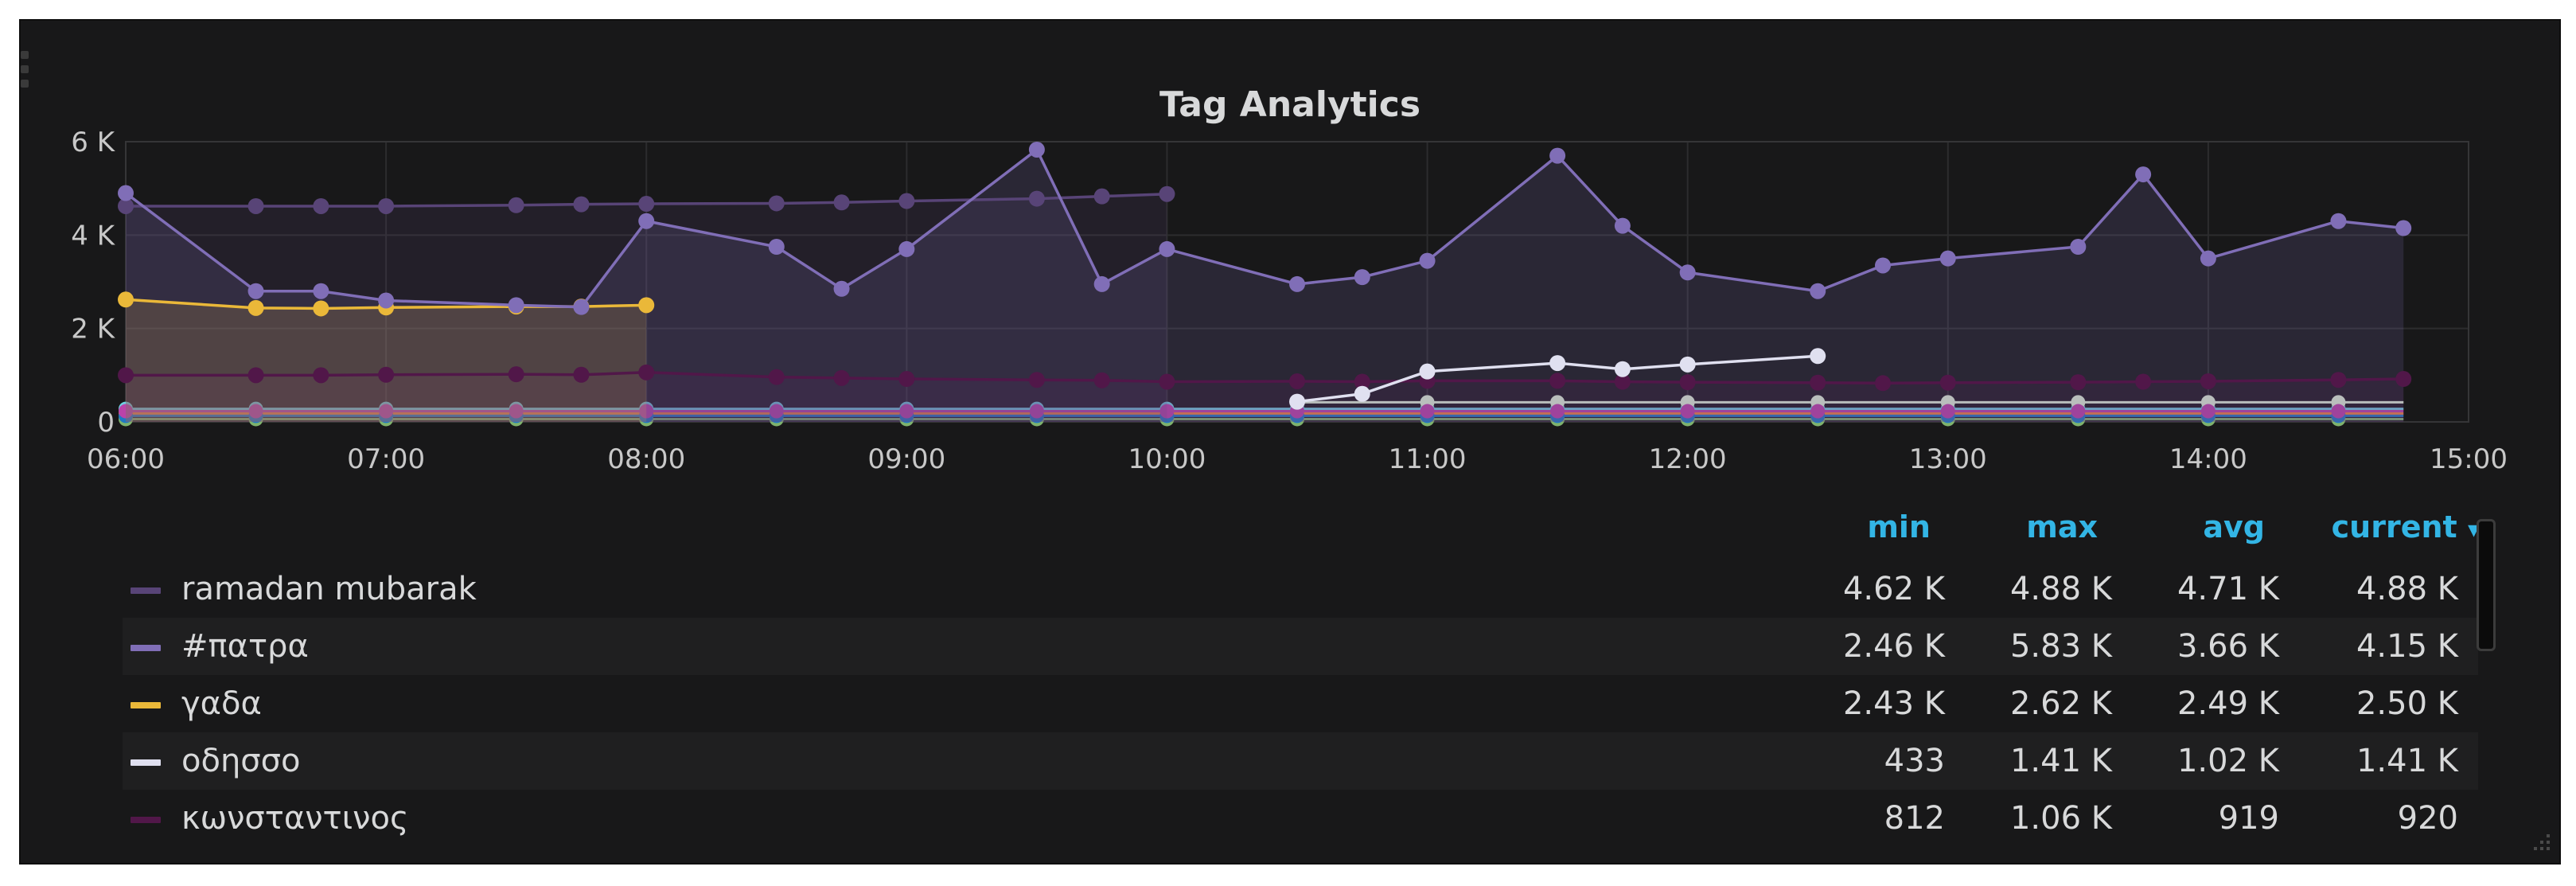 This screenshot has height=886, width=2576. I want to click on legend-series-name: κωνσταντινος, so click(295, 819).